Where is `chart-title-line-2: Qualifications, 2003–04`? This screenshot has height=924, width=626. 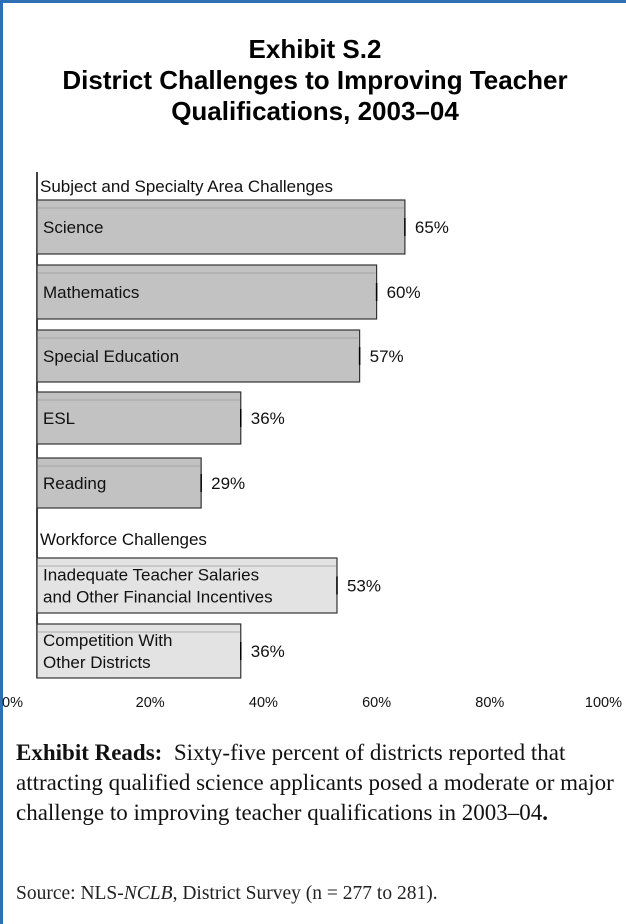
chart-title-line-2: Qualifications, 2003–04 is located at coordinates (315, 111).